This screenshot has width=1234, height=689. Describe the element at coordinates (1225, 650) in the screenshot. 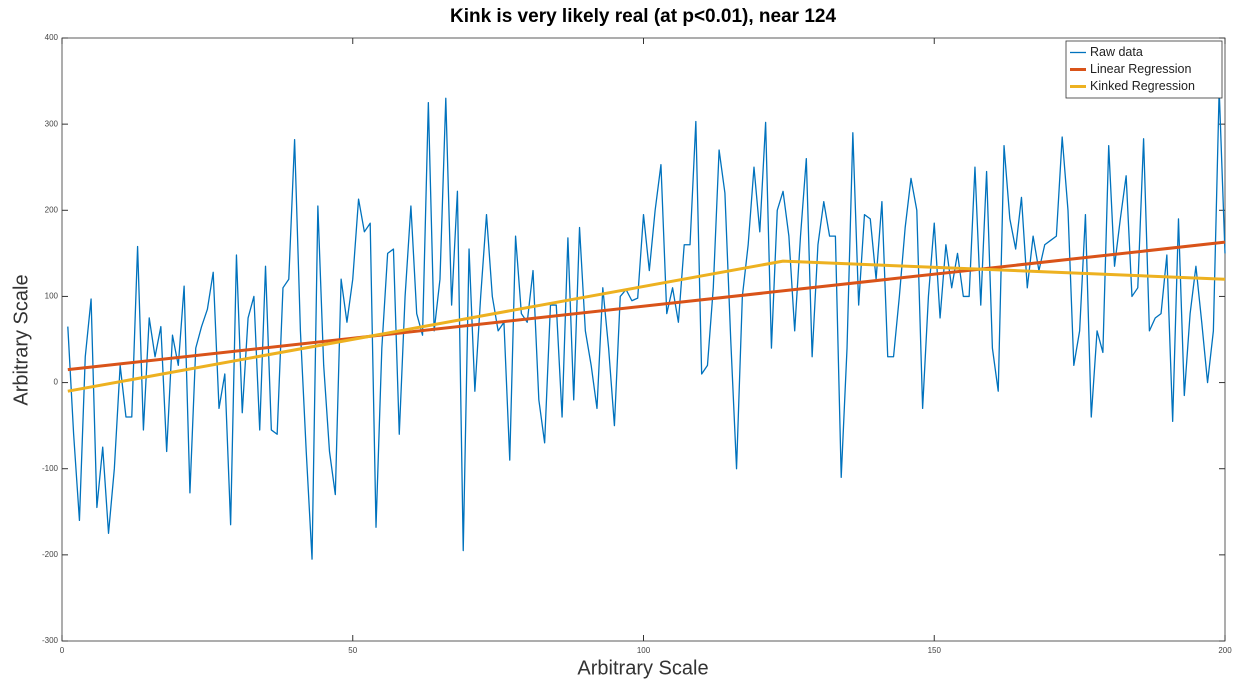

I see `x-tick-label: 200` at that location.